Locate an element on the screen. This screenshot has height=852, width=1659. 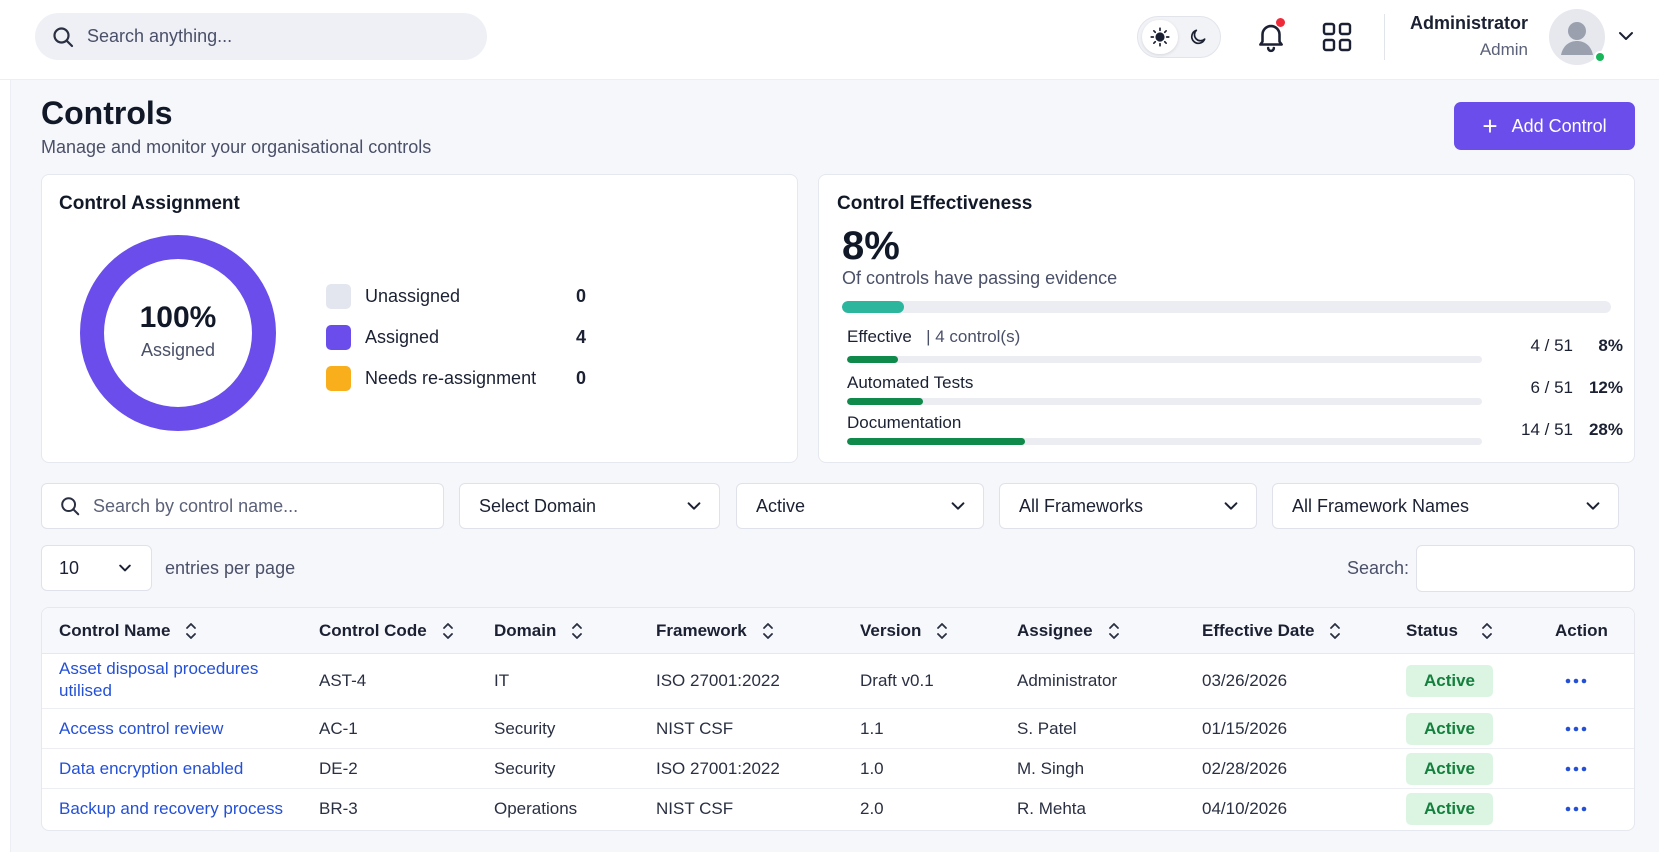
legend-value: 0 is located at coordinates (580, 296).